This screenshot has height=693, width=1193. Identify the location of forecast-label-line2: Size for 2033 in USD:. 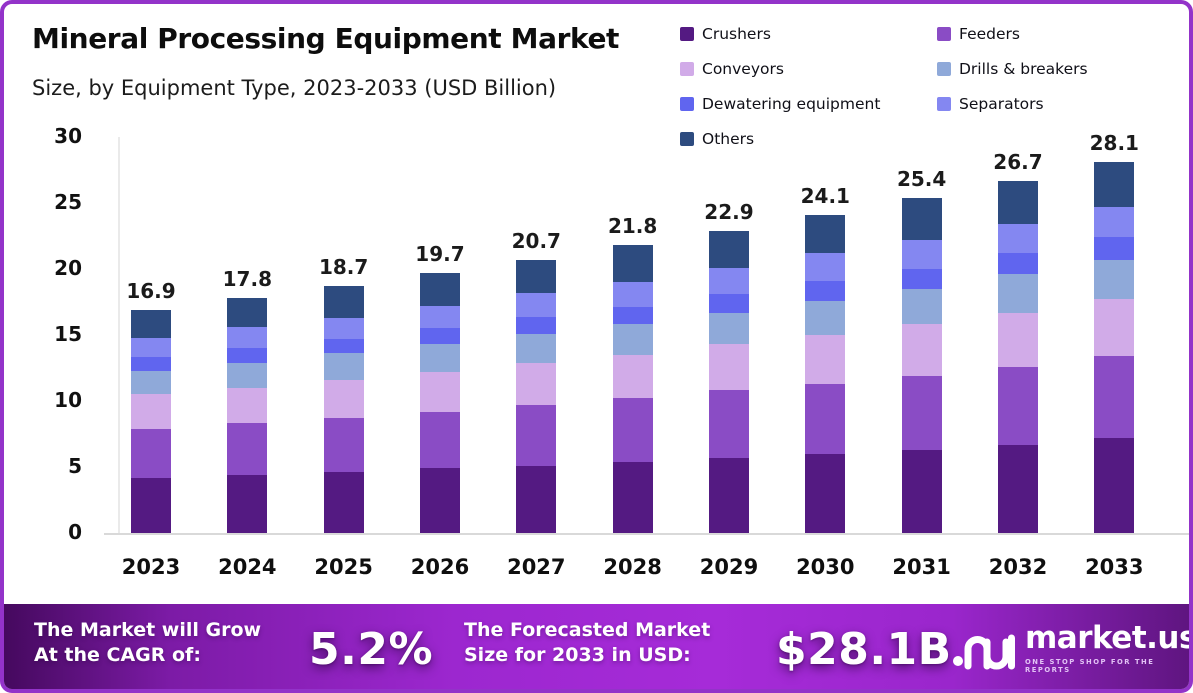
(577, 655).